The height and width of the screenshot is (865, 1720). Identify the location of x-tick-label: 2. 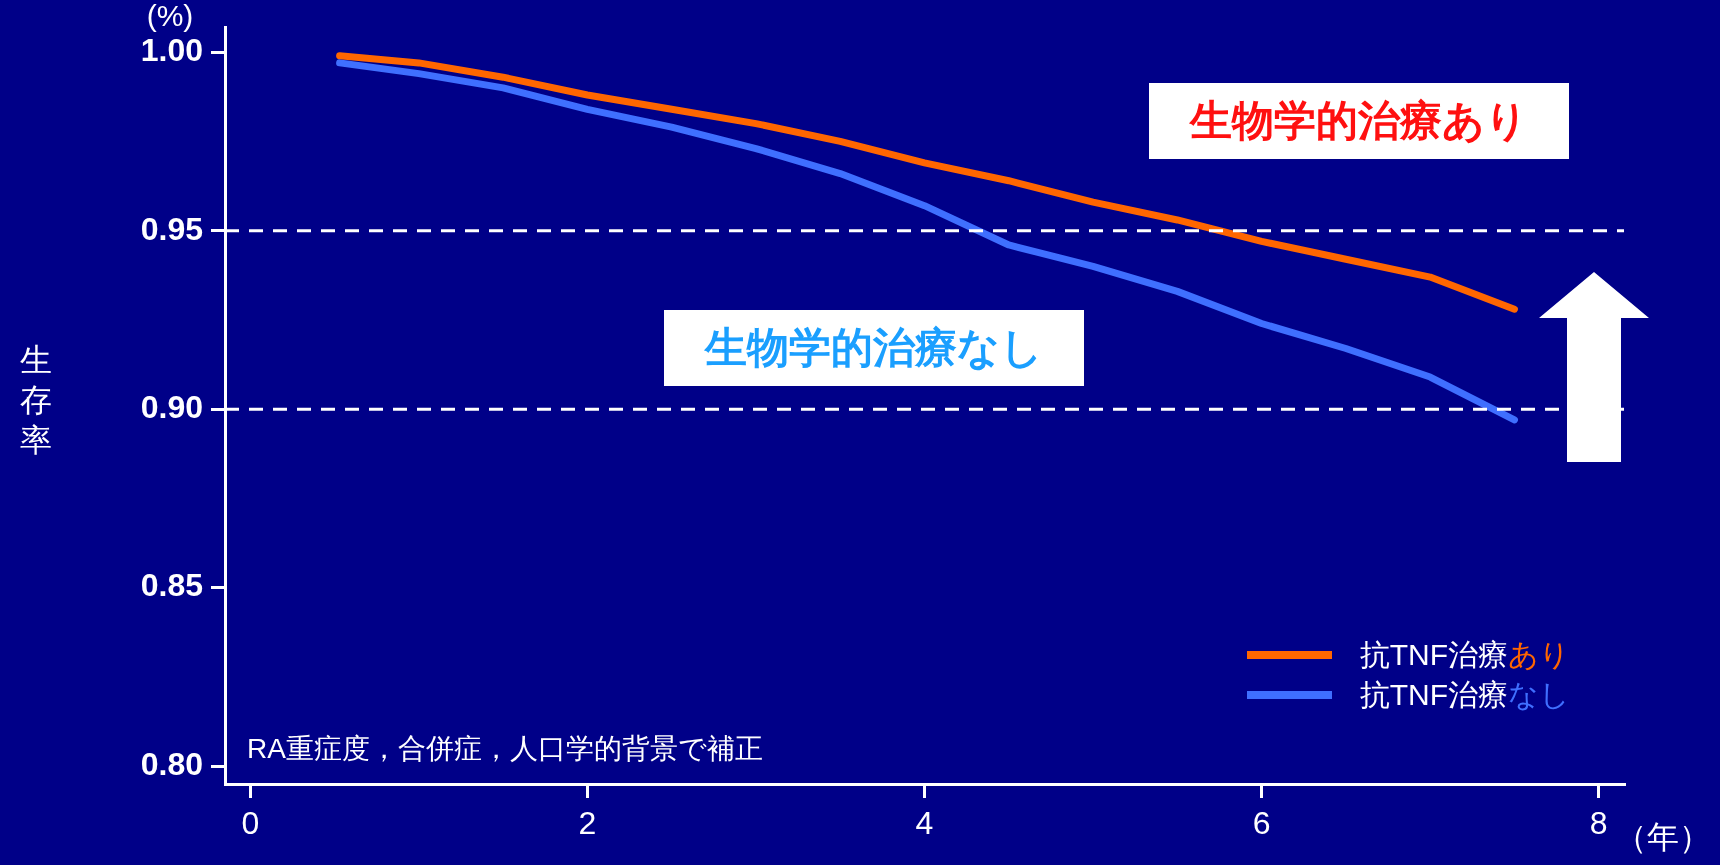
(587, 823).